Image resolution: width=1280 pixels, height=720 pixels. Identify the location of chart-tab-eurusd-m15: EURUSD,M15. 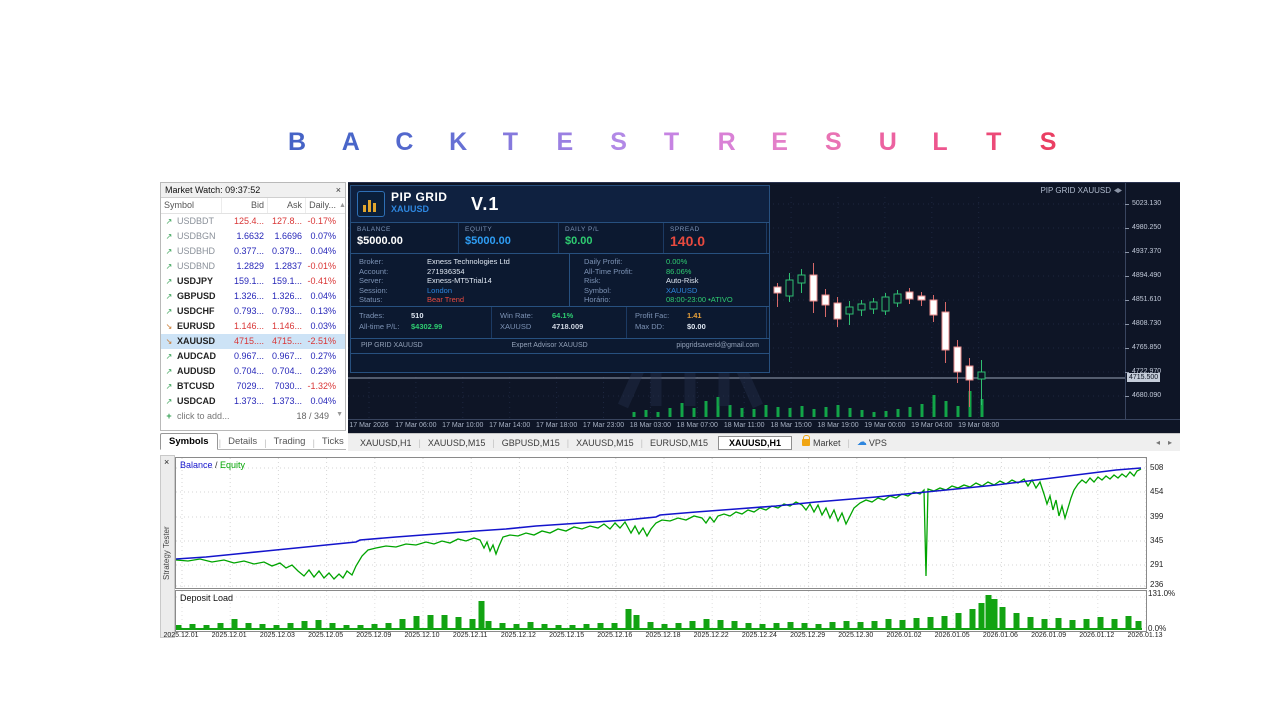
(678, 442).